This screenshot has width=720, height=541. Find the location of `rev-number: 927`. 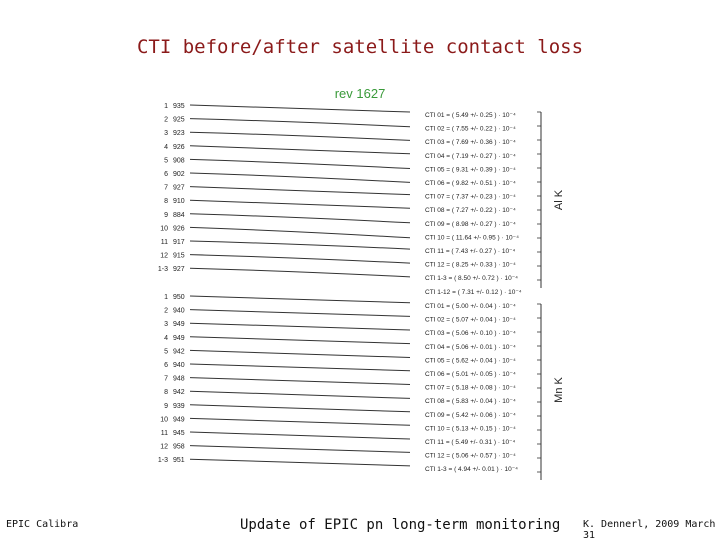

rev-number: 927 is located at coordinates (179, 188).